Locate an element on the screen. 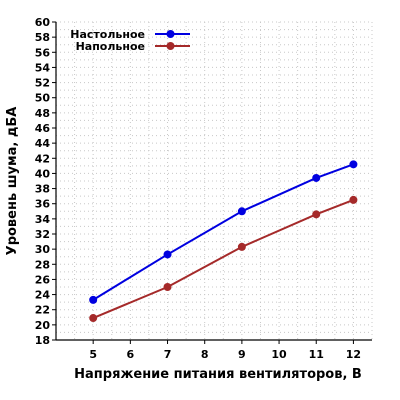  y-axis-title: Уровень шума, дБА is located at coordinates (12, 181).